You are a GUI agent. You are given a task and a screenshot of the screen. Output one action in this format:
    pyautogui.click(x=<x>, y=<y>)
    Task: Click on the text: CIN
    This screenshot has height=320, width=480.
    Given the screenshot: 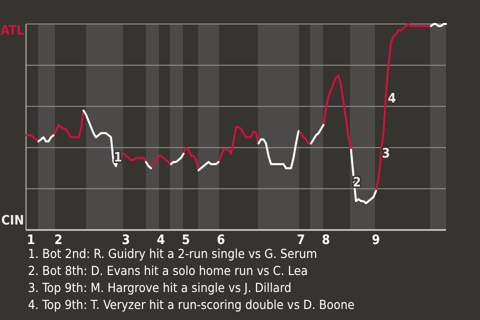 What is the action you would take?
    pyautogui.click(x=12, y=221)
    